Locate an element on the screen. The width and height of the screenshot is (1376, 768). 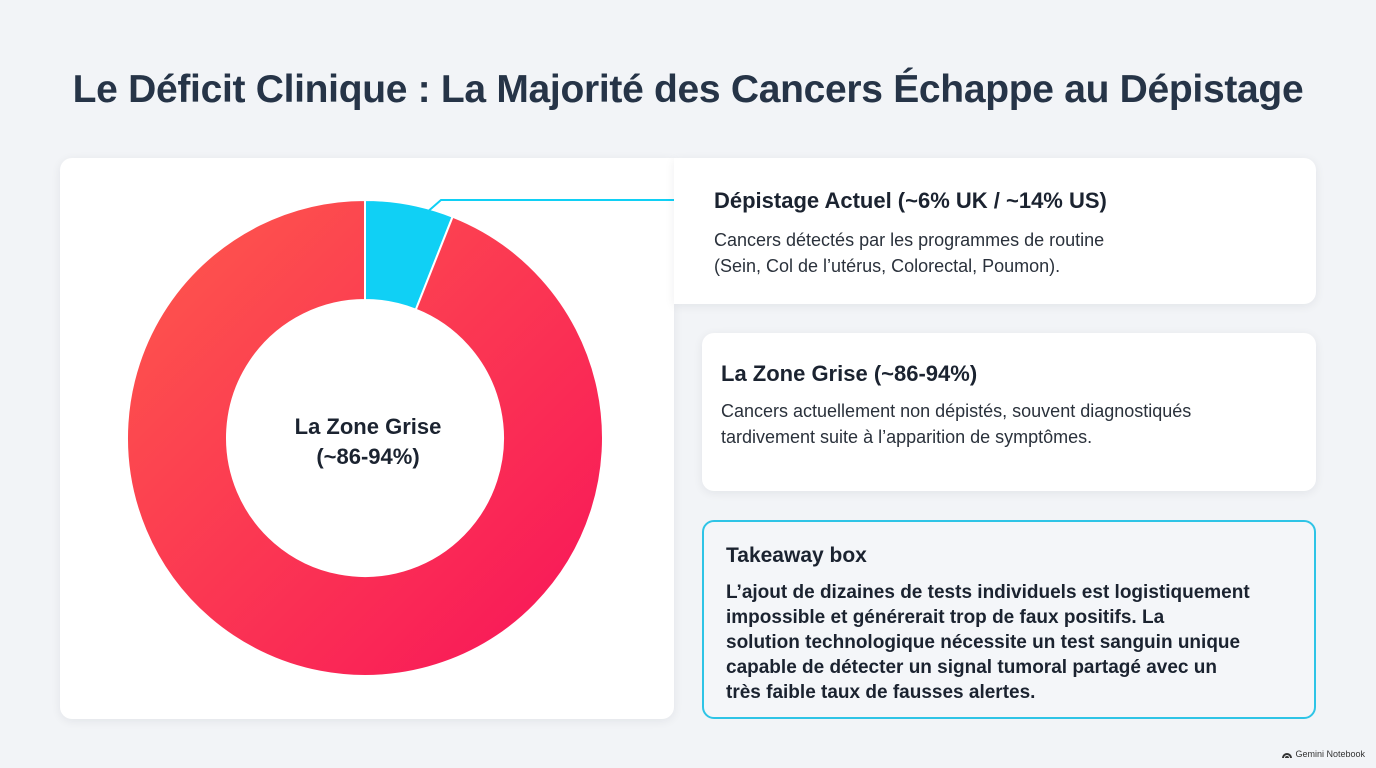
notebook-logo-icon is located at coordinates (1287, 755).